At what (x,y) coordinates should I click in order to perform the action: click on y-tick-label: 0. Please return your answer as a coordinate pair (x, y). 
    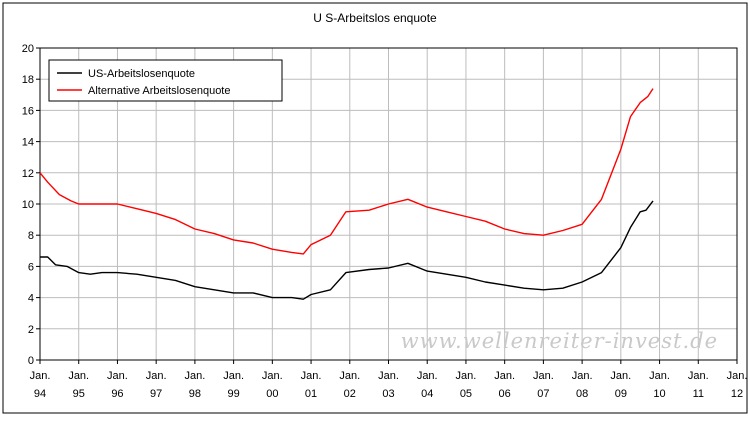
    Looking at the image, I should click on (31, 361).